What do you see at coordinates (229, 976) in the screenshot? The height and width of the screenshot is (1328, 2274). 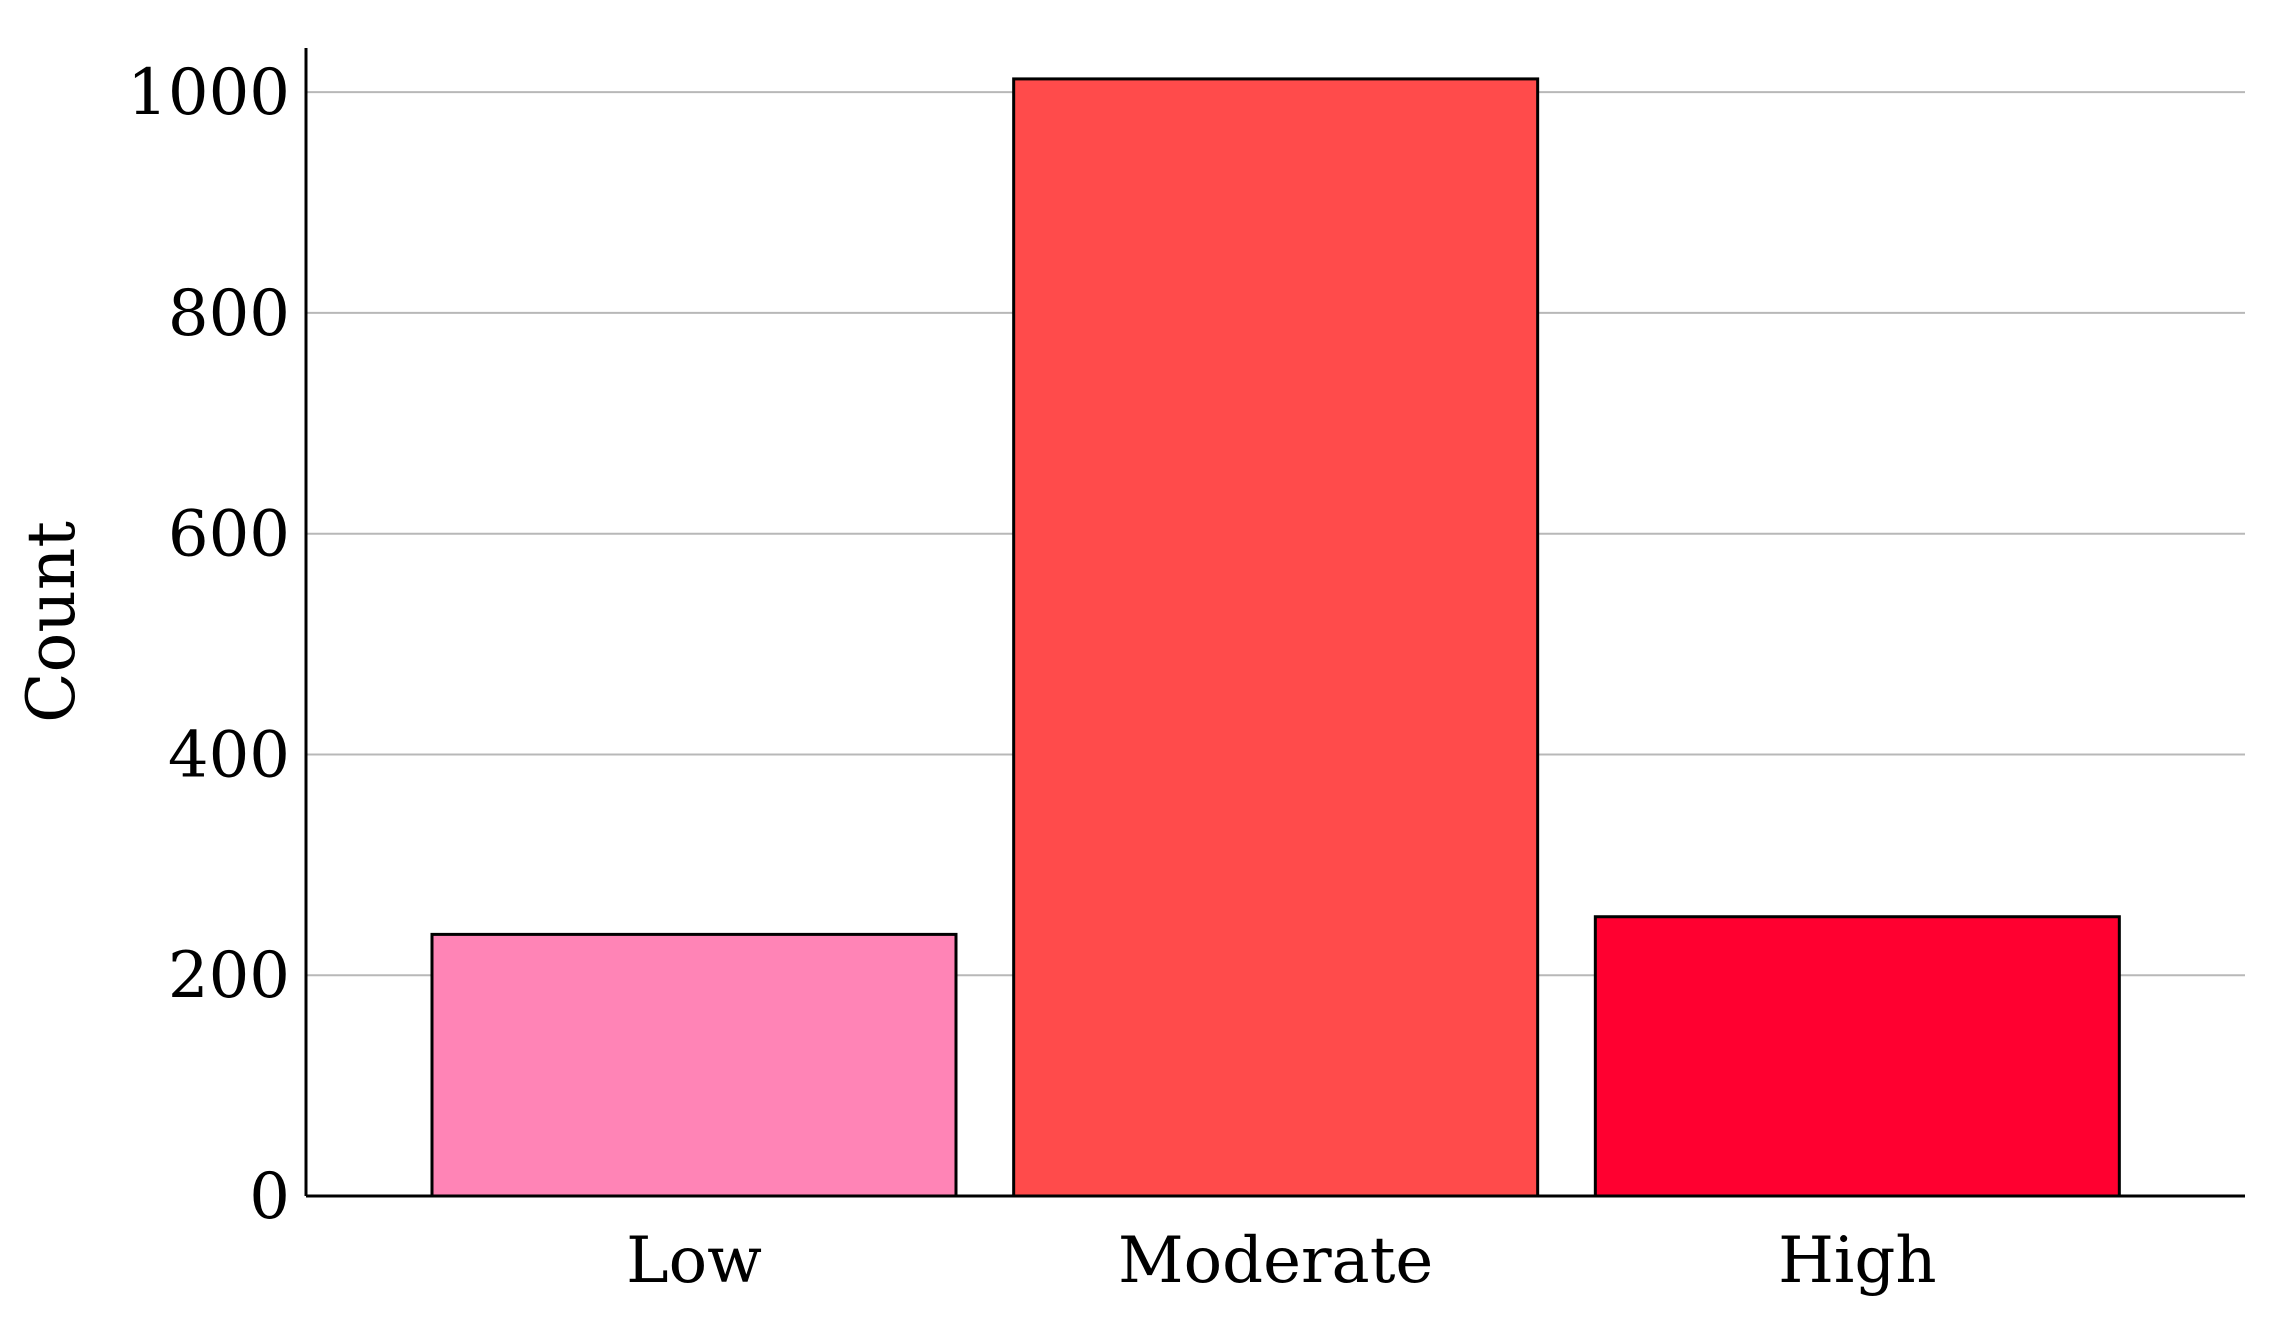 I see `y-tick-label: 200` at bounding box center [229, 976].